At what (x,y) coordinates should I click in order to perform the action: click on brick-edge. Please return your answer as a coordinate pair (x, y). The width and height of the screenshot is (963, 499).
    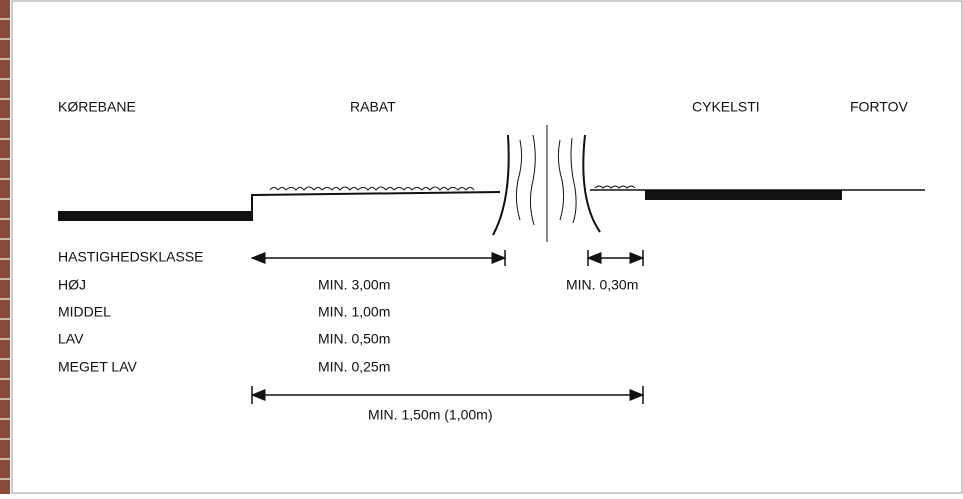
    Looking at the image, I should click on (5, 247).